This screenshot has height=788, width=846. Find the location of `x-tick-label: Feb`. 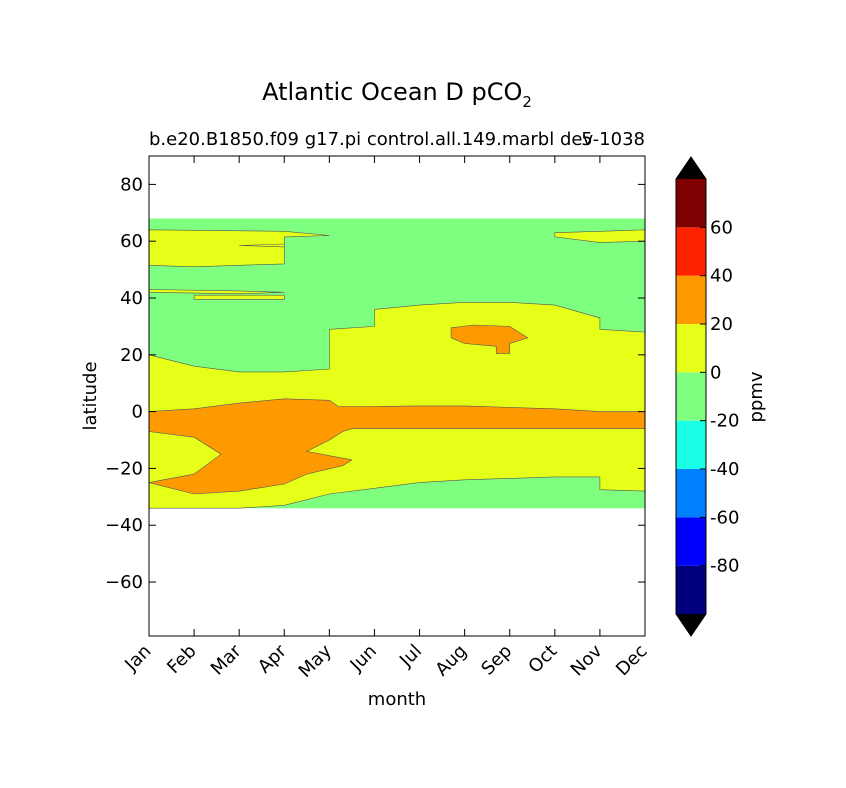

x-tick-label: Feb is located at coordinates (181, 659).